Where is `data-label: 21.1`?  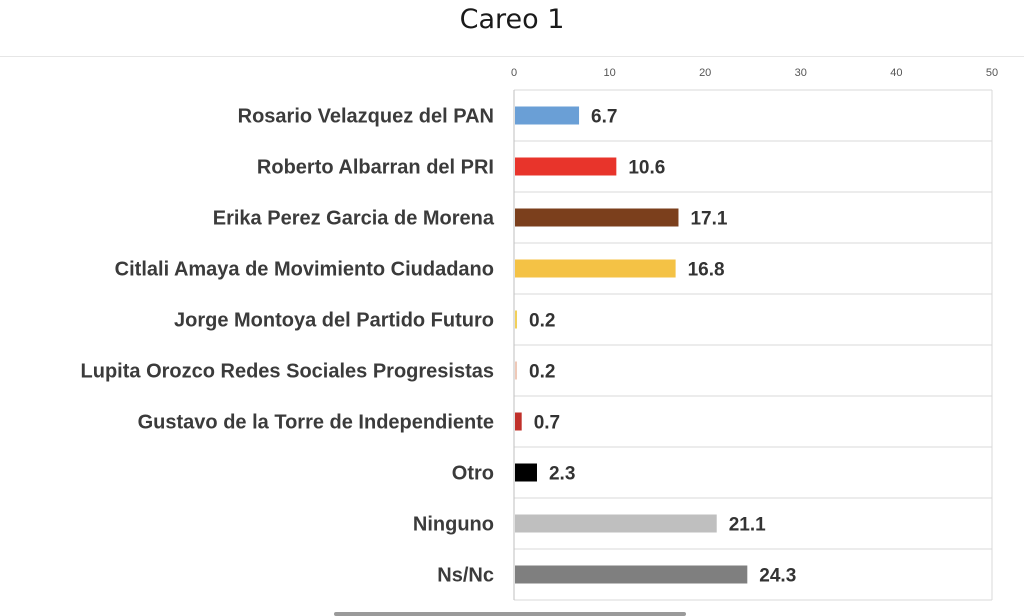 data-label: 21.1 is located at coordinates (747, 525).